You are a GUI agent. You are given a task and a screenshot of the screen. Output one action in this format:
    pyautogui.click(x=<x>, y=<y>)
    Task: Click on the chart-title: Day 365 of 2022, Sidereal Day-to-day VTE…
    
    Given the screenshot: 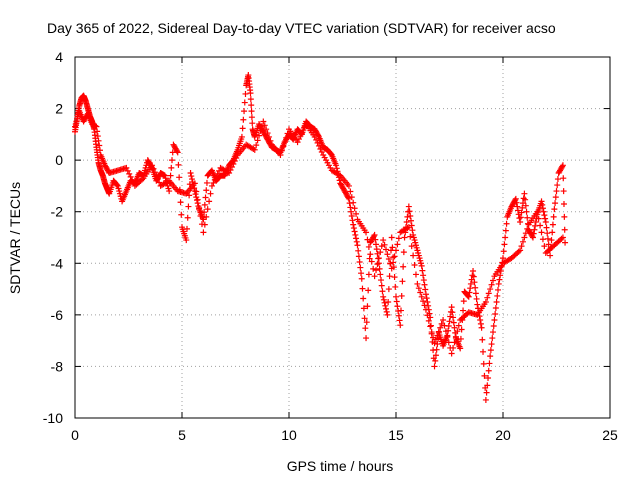 What is the action you would take?
    pyautogui.click(x=301, y=28)
    